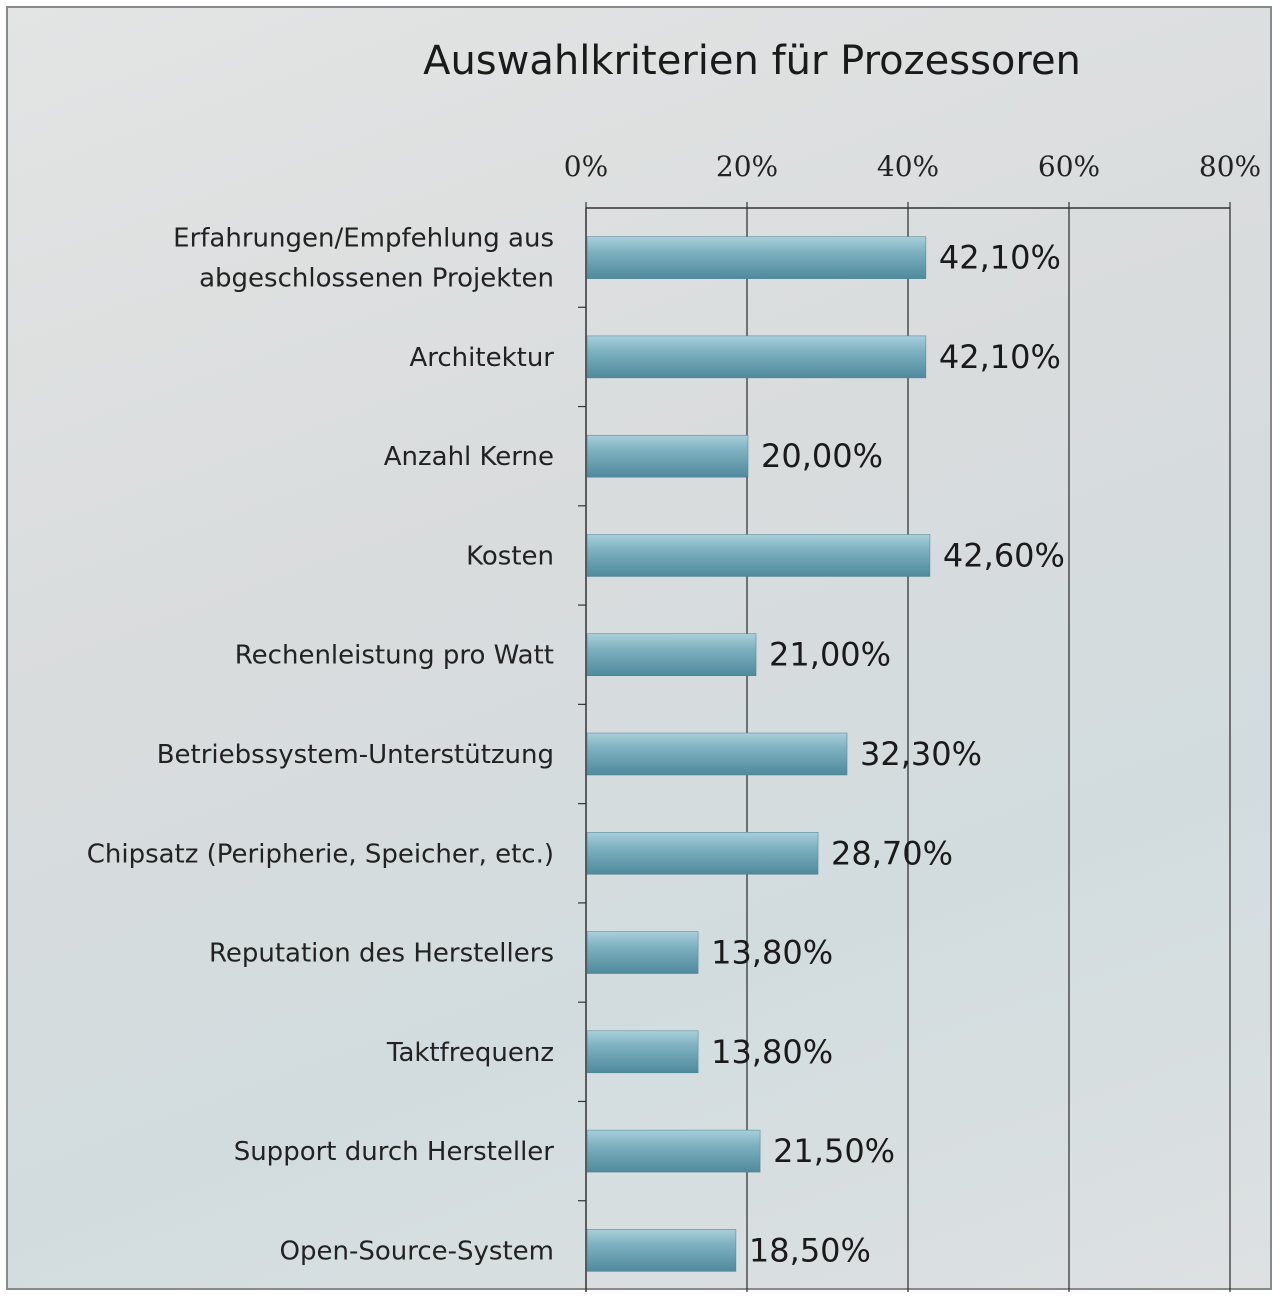  I want to click on x-tick-label: 0%, so click(586, 166).